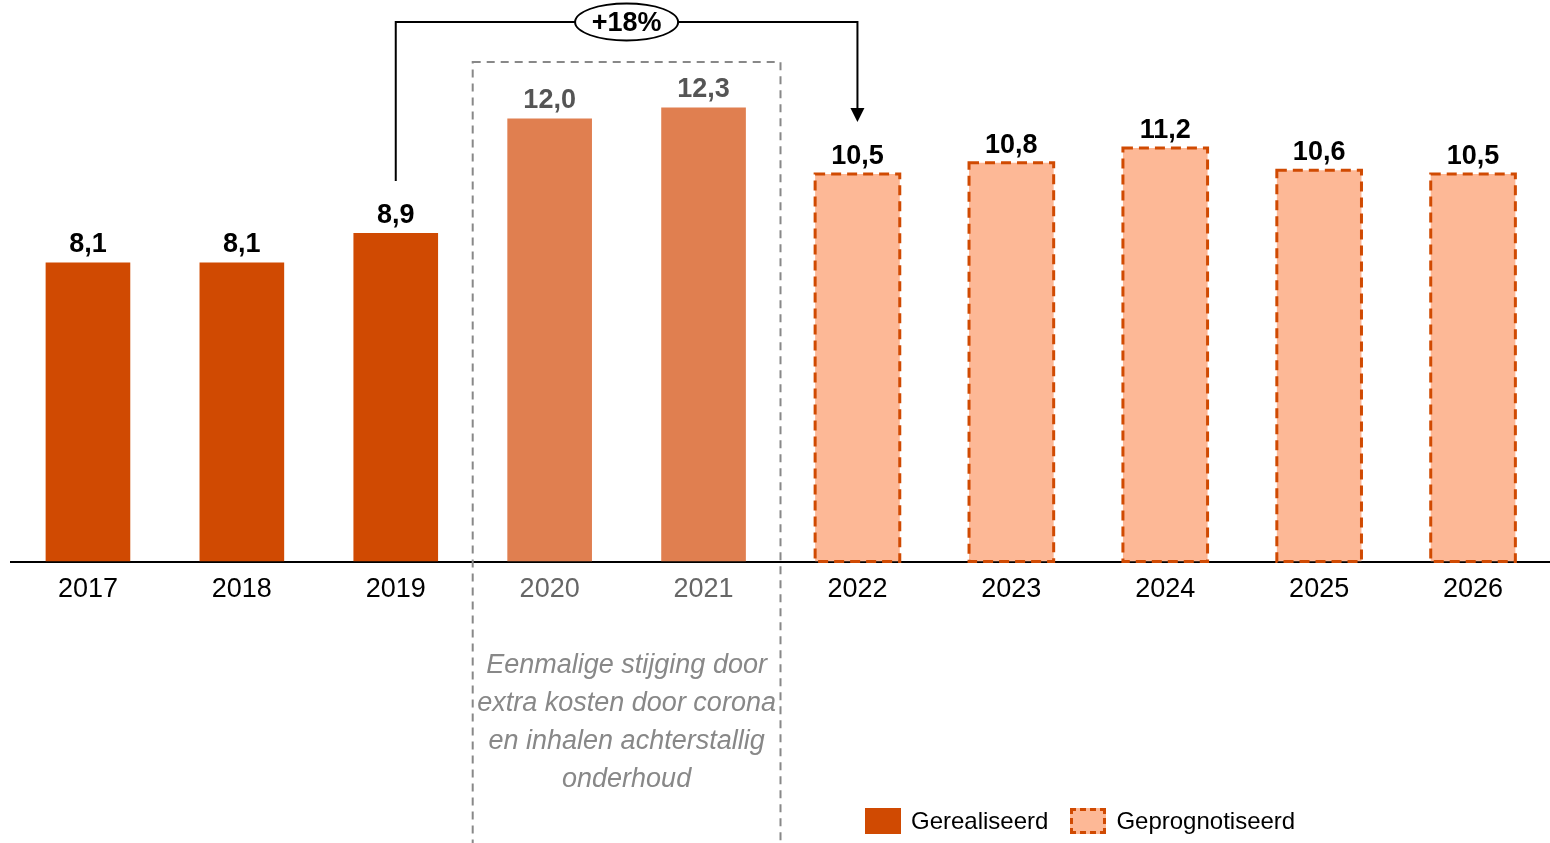 Image resolution: width=1550 pixels, height=843 pixels. I want to click on x-tick-label: 2017, so click(87, 588).